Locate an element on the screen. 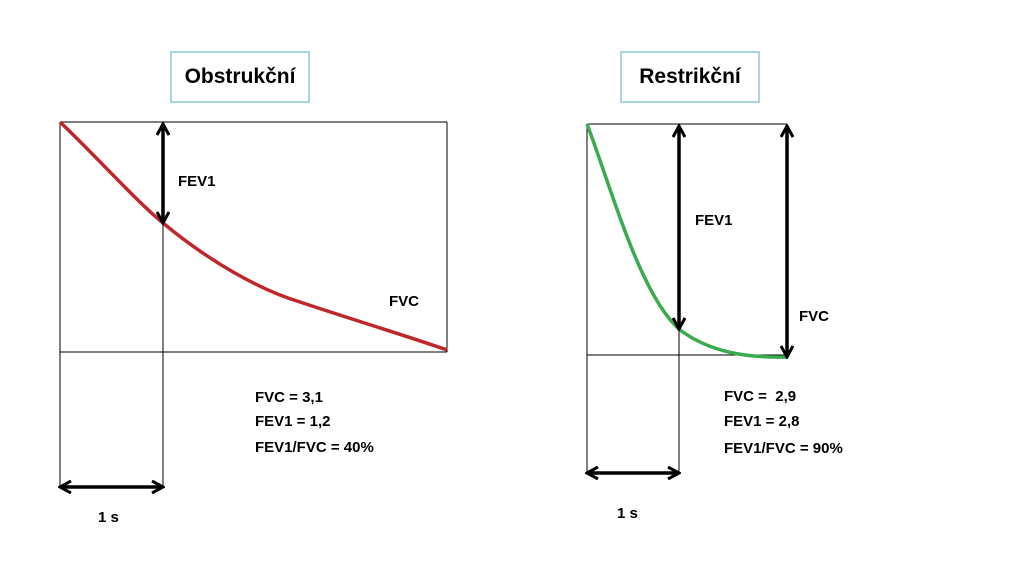  obstructive-stat-ratio: FEV1/FVC = 40% is located at coordinates (314, 447).